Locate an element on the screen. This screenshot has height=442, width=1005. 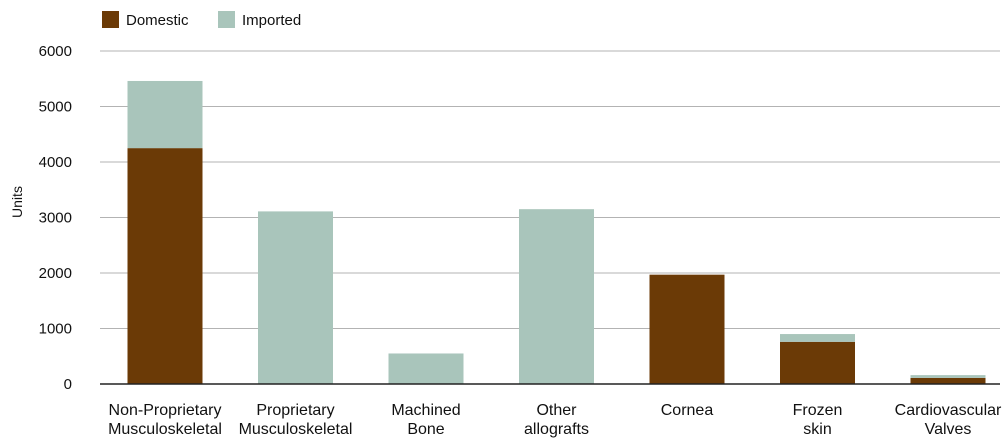
y-tick-label: 2000 is located at coordinates (55, 273).